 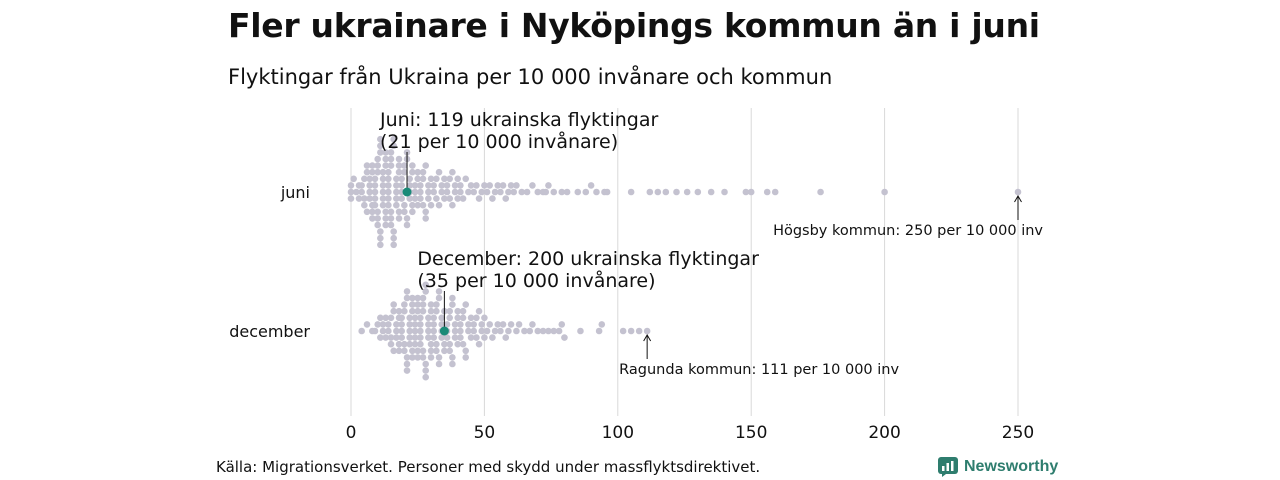 What do you see at coordinates (269, 331) in the screenshot?
I see `category-label-december: december` at bounding box center [269, 331].